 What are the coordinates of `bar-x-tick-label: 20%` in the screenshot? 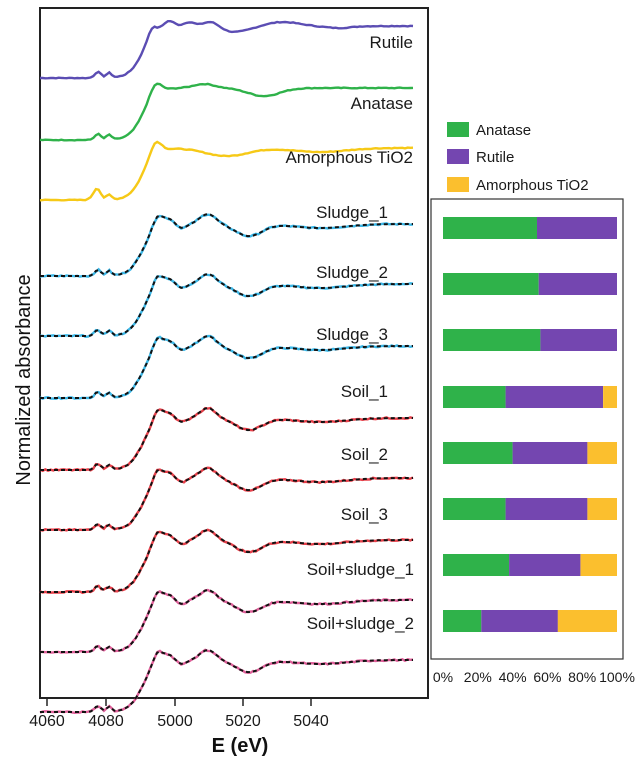 It's located at (478, 677).